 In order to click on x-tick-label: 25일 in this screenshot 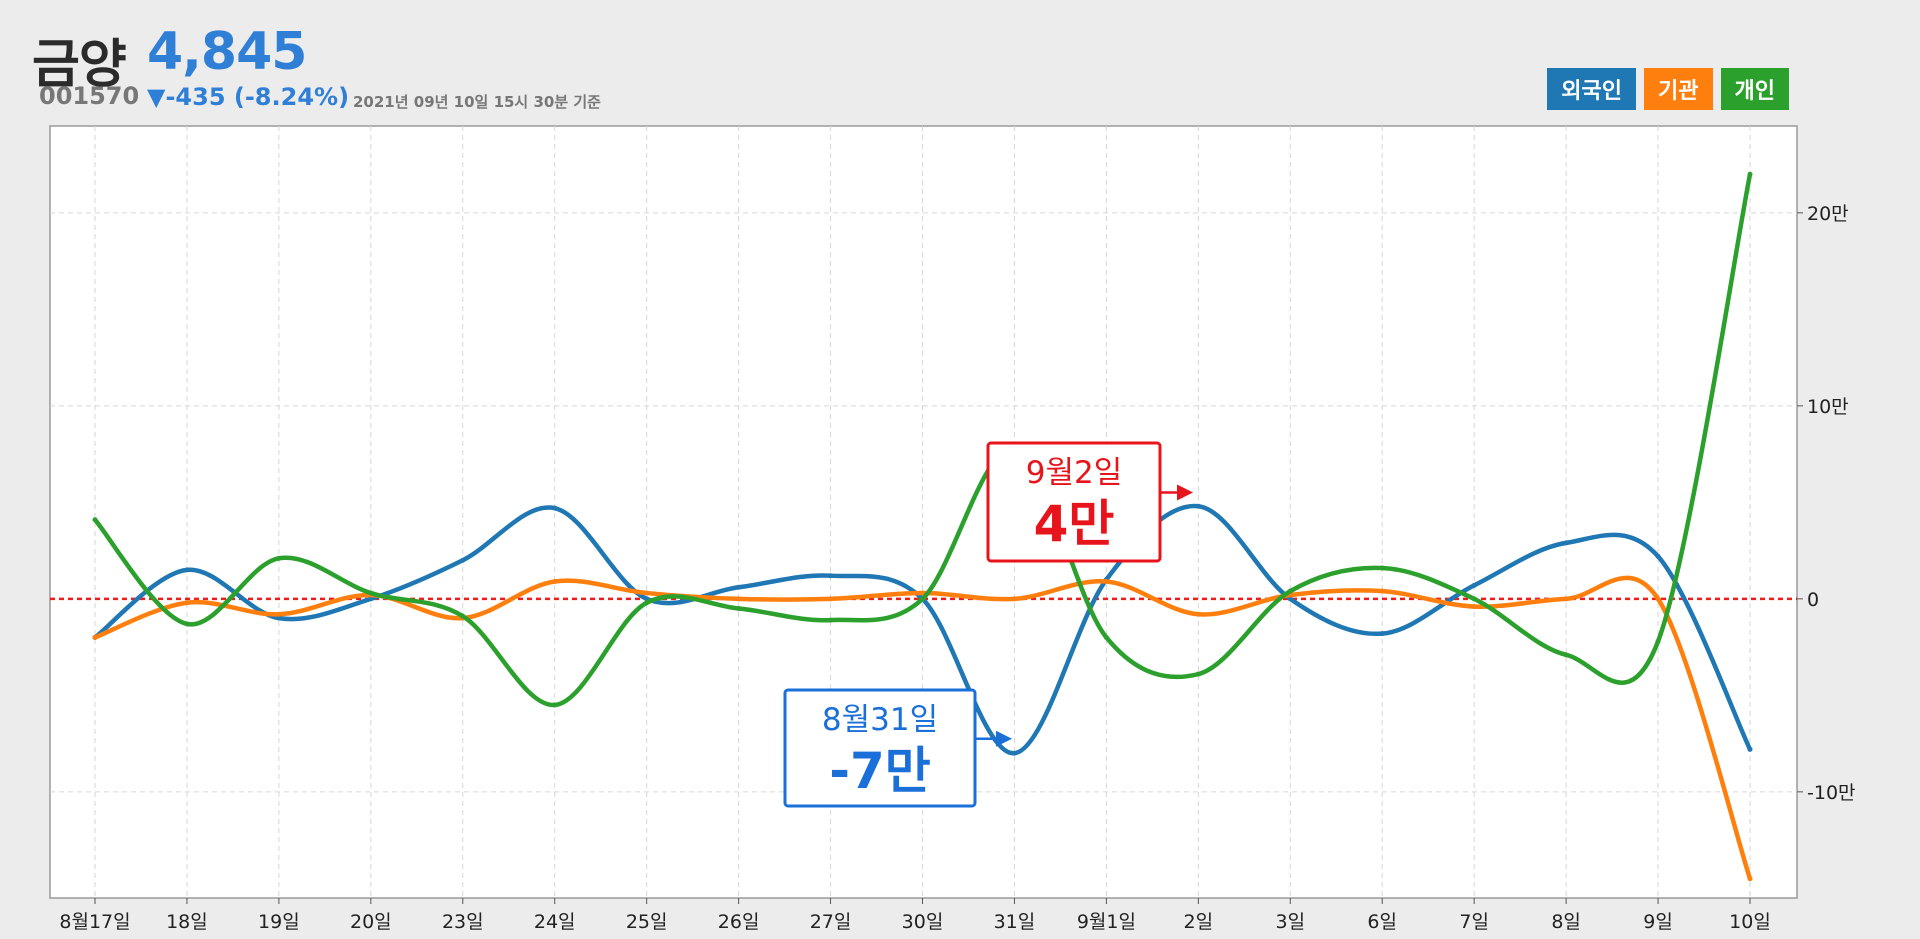, I will do `click(647, 922)`.